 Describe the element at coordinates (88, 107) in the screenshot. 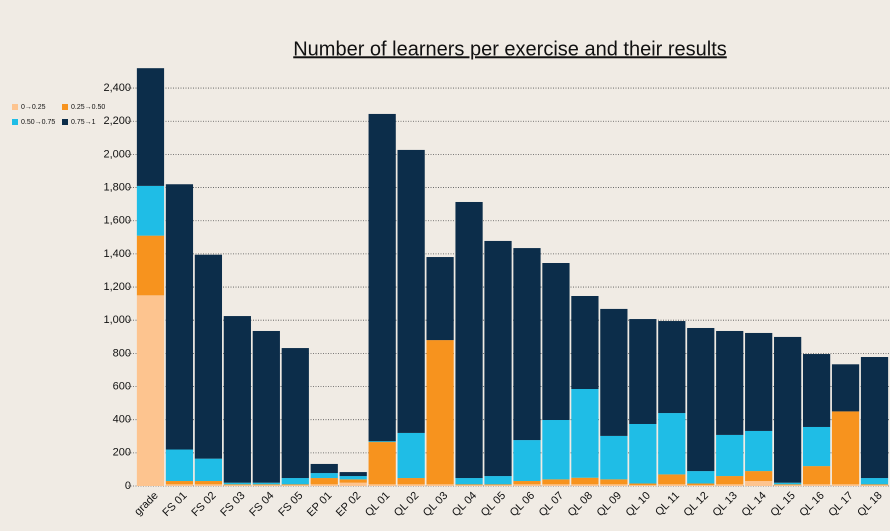

I see `legend-label: 0.25→0.50` at that location.